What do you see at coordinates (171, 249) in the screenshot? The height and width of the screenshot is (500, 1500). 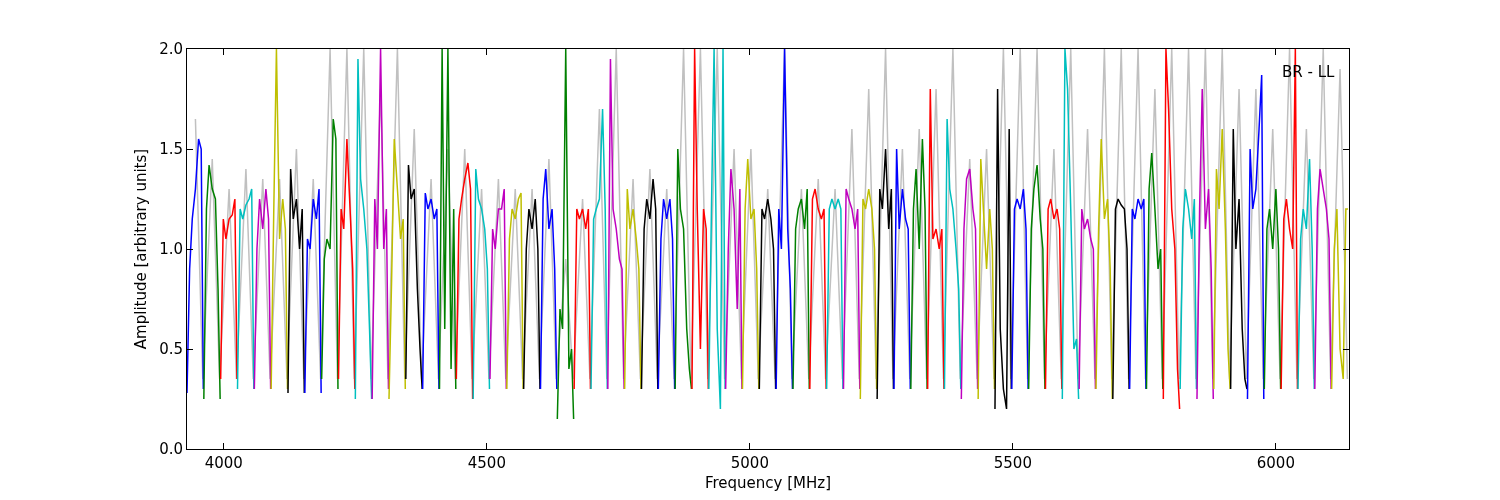 I see `y-tick-label: 1.0` at bounding box center [171, 249].